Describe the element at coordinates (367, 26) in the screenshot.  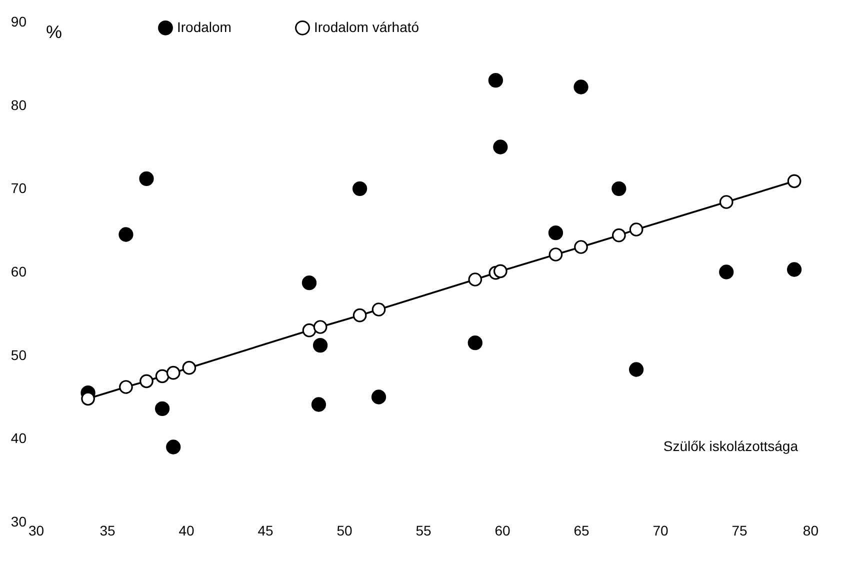
I see `legend-label: Irodalom várható` at that location.